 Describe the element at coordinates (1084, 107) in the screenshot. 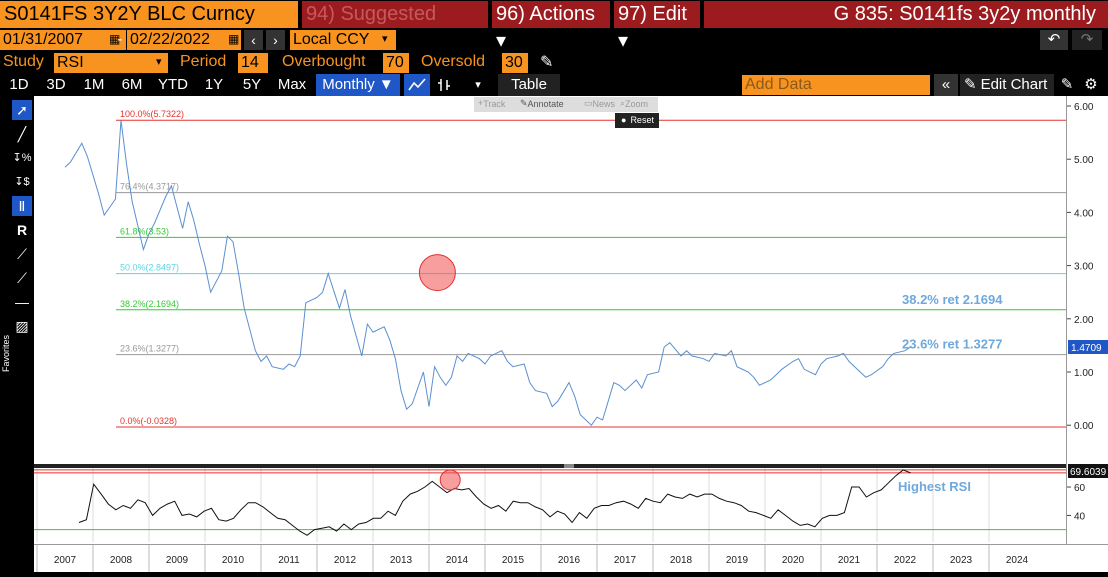

I see `y-tick-label: 6.00` at that location.